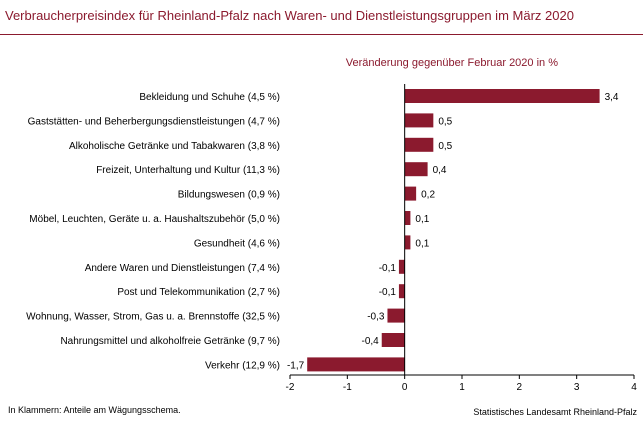  I want to click on x-tick-label: 0, so click(405, 387).